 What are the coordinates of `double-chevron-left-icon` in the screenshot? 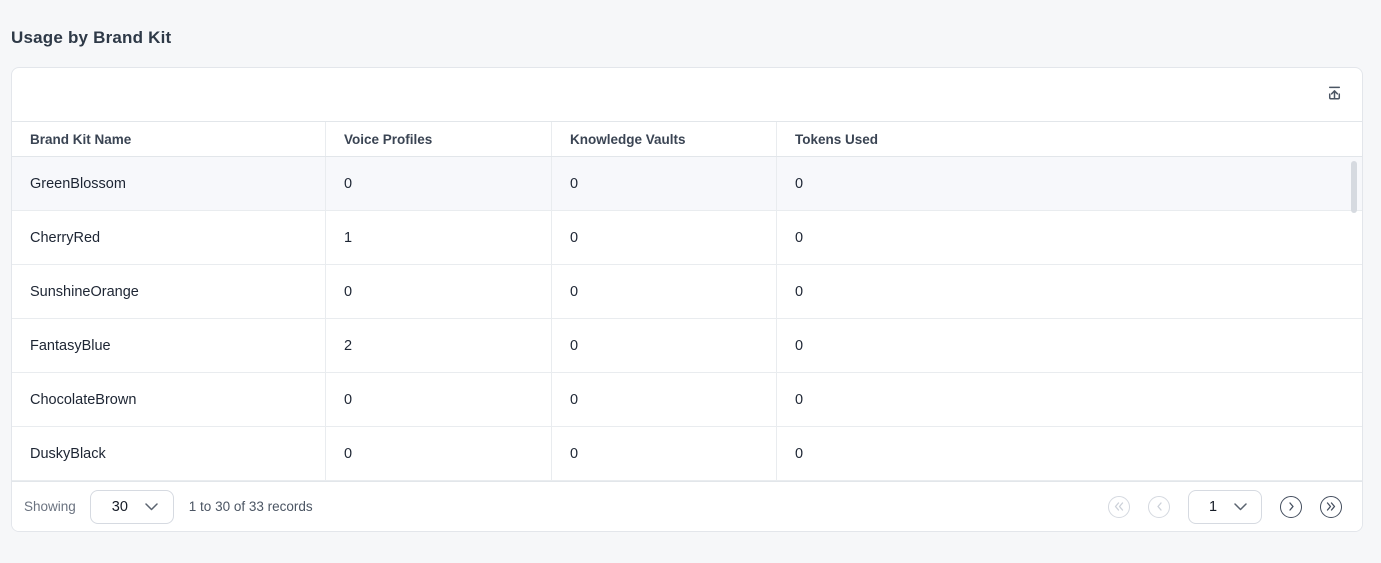 It's located at (1119, 506).